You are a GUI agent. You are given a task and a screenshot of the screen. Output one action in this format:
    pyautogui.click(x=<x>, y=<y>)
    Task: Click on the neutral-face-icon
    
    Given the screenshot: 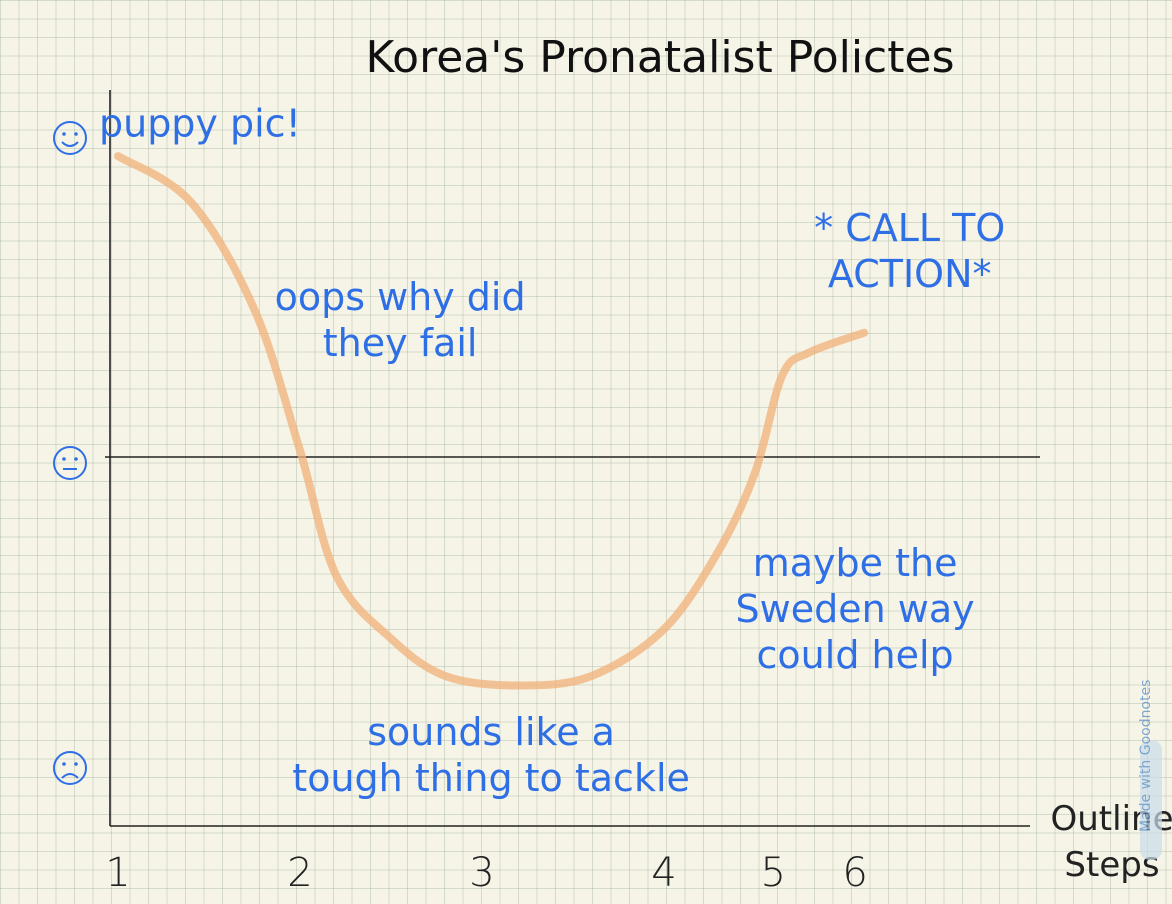 What is the action you would take?
    pyautogui.click(x=70, y=463)
    